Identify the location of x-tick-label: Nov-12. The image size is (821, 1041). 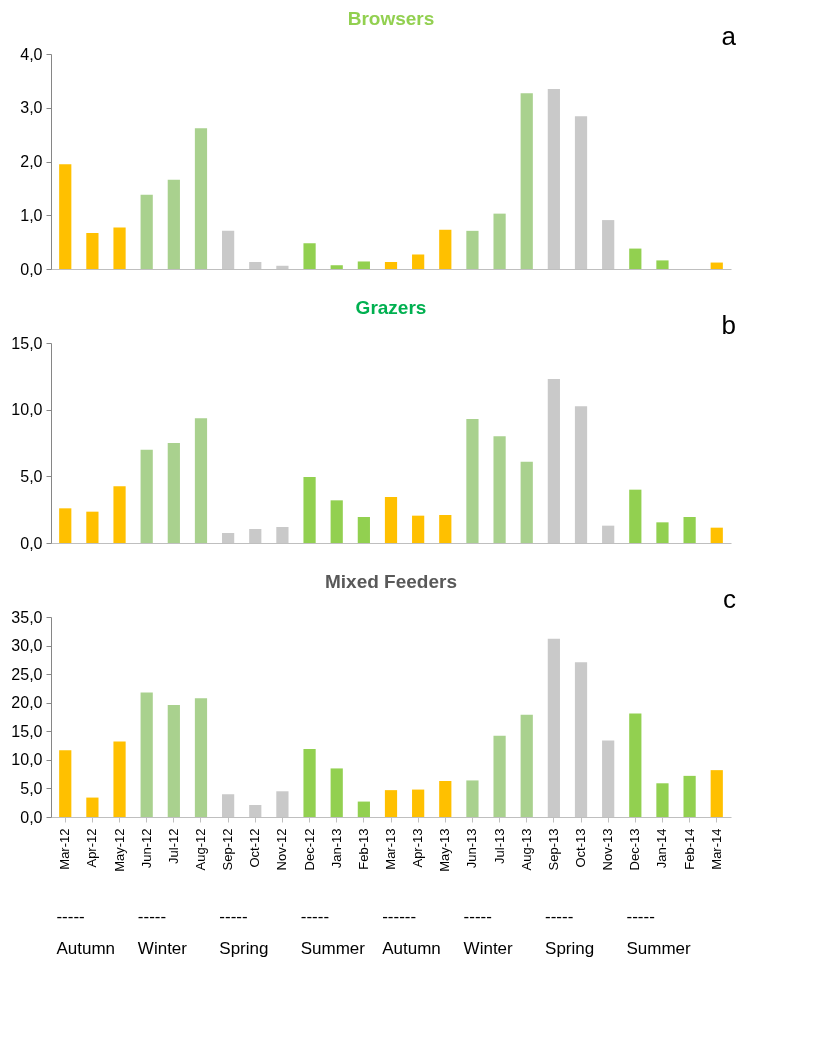
(282, 849).